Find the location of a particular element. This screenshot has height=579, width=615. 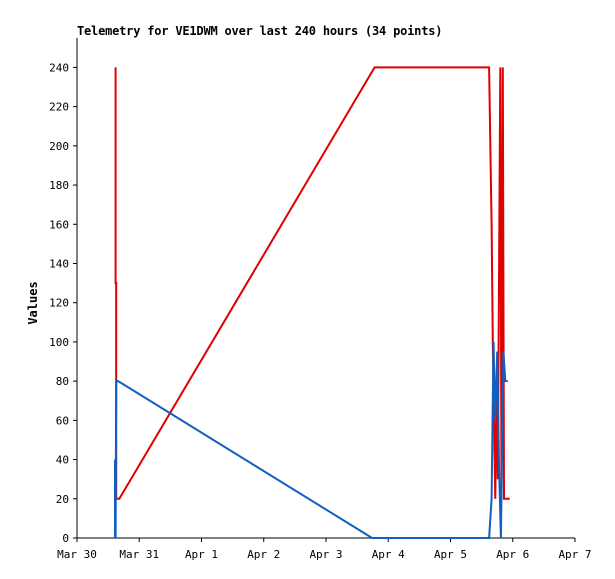

x-tick-label: Apr 3 is located at coordinates (325, 554).